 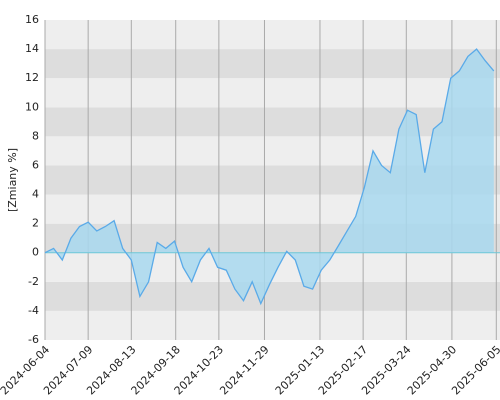 What do you see at coordinates (33, 281) in the screenshot?
I see `y-tick-label: -2` at bounding box center [33, 281].